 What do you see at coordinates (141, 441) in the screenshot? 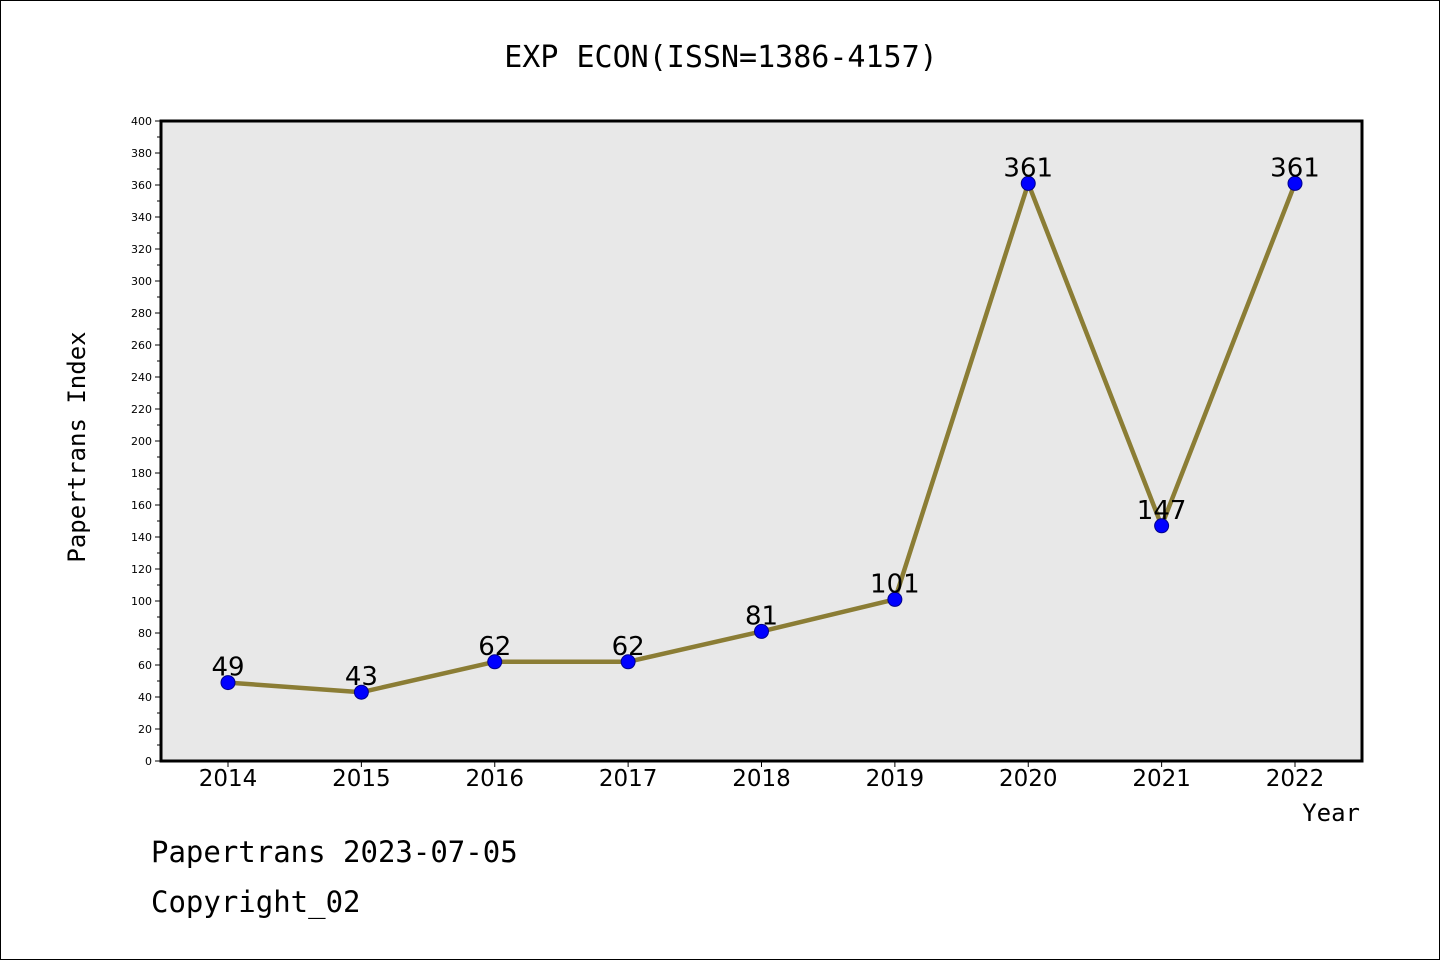
I see `y-tick-label: 200` at bounding box center [141, 441].